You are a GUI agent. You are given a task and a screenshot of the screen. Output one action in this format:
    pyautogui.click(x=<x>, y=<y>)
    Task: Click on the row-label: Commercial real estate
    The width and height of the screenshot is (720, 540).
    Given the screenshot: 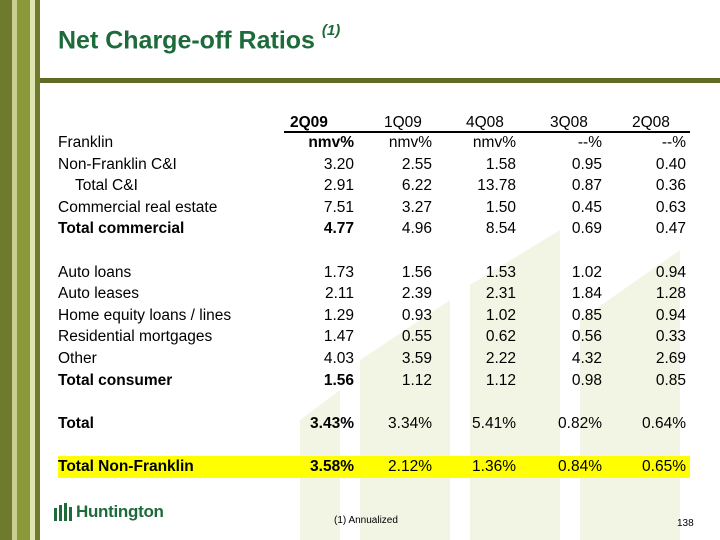 What is the action you would take?
    pyautogui.click(x=138, y=207)
    